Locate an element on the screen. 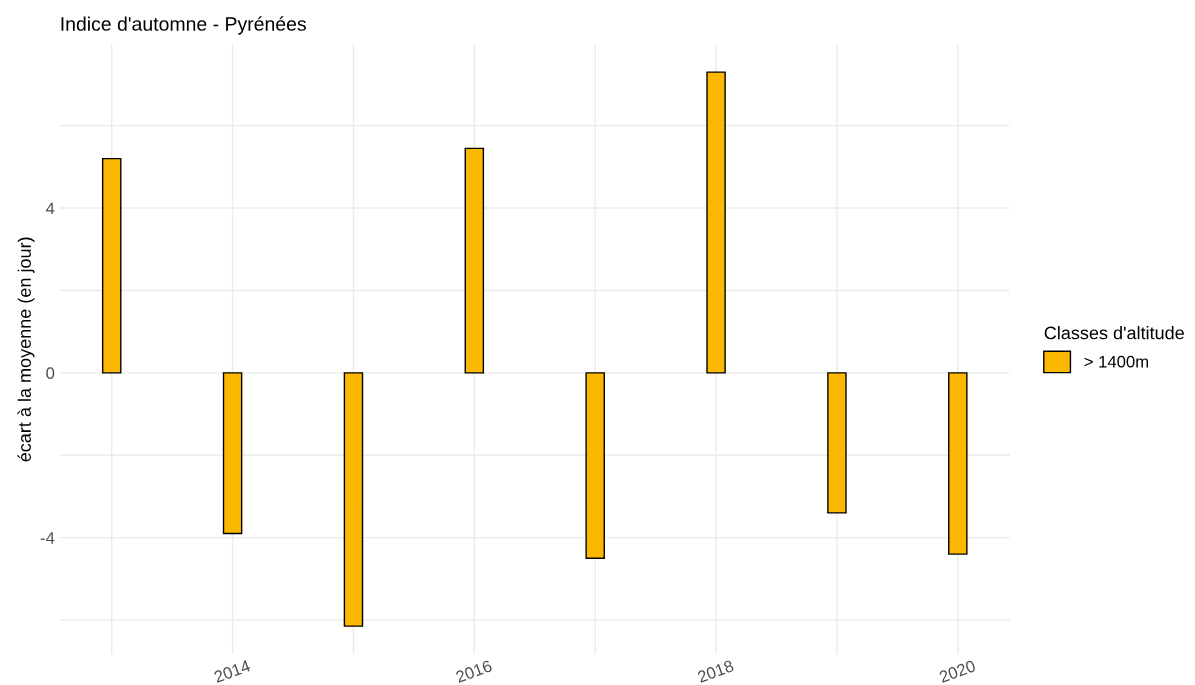  y-axis-title: écart à la moyenne (en jour) is located at coordinates (26, 349).